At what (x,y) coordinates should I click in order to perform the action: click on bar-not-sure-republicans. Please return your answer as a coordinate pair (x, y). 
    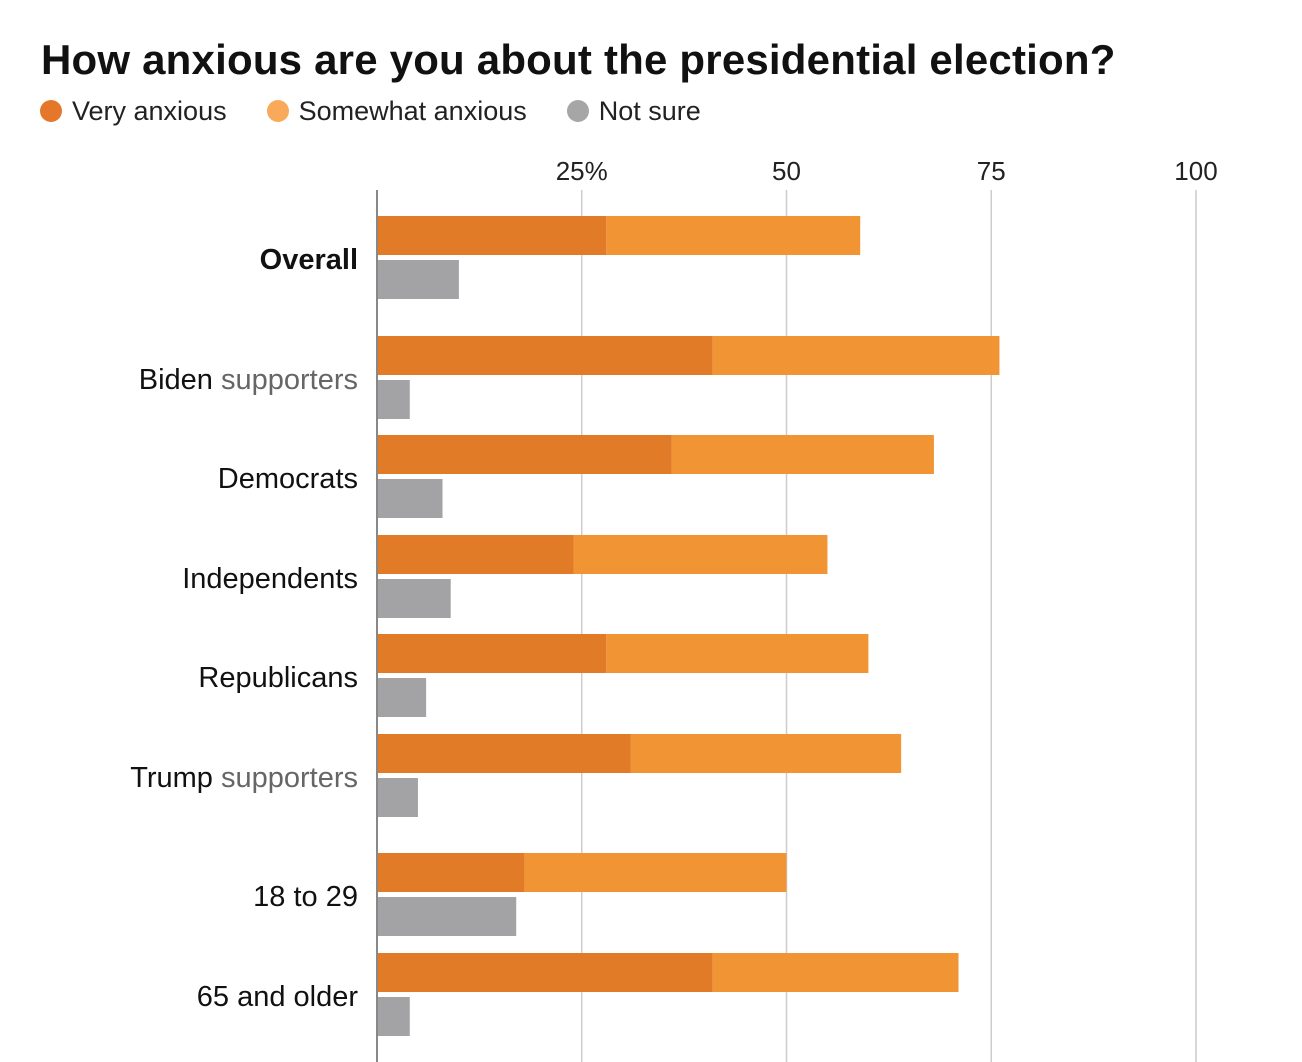
    Looking at the image, I should click on (402, 697).